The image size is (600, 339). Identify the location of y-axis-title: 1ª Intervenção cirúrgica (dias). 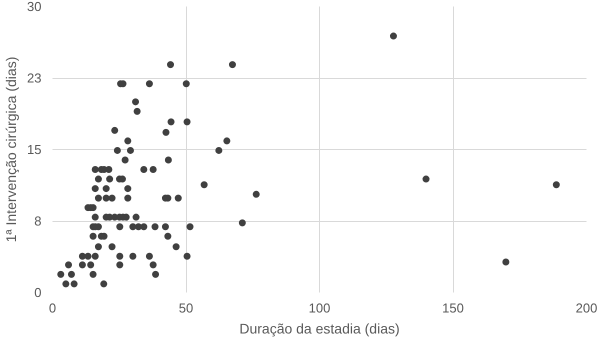
(11, 149).